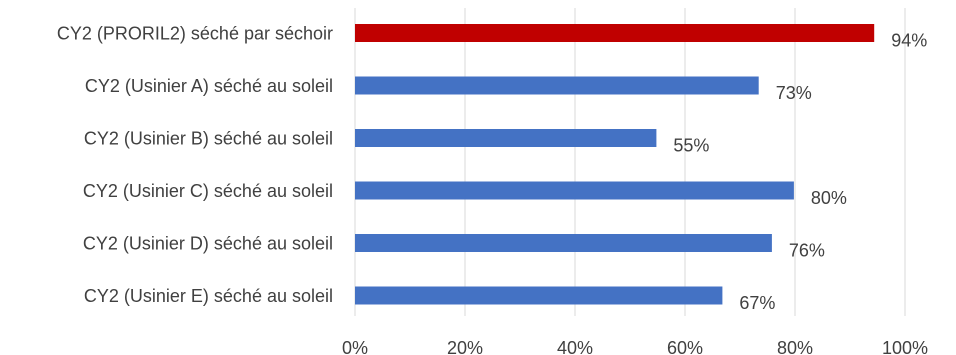 Image resolution: width=956 pixels, height=355 pixels. I want to click on x-tick-label: 0%, so click(355, 346).